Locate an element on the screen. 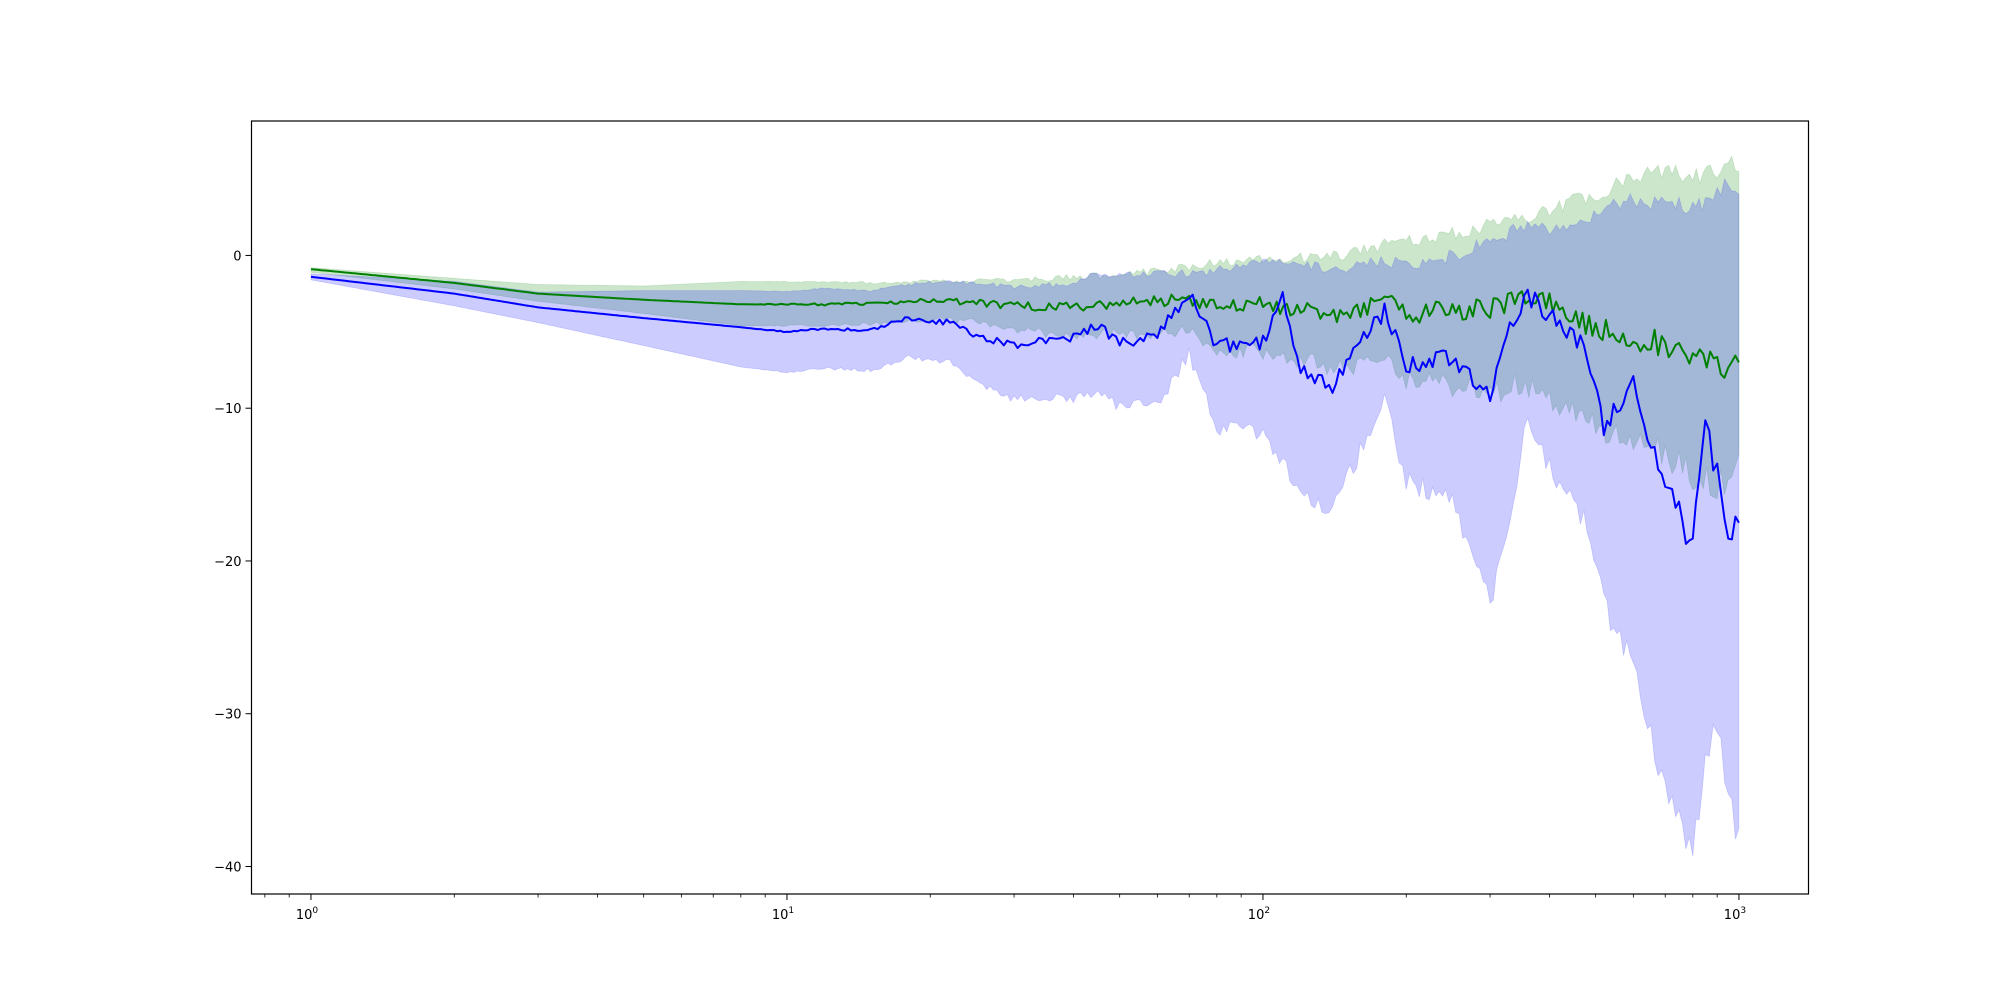 The image size is (2000, 1000). y-axis: 0 −10 −20 −30 −40 is located at coordinates (233, 562).